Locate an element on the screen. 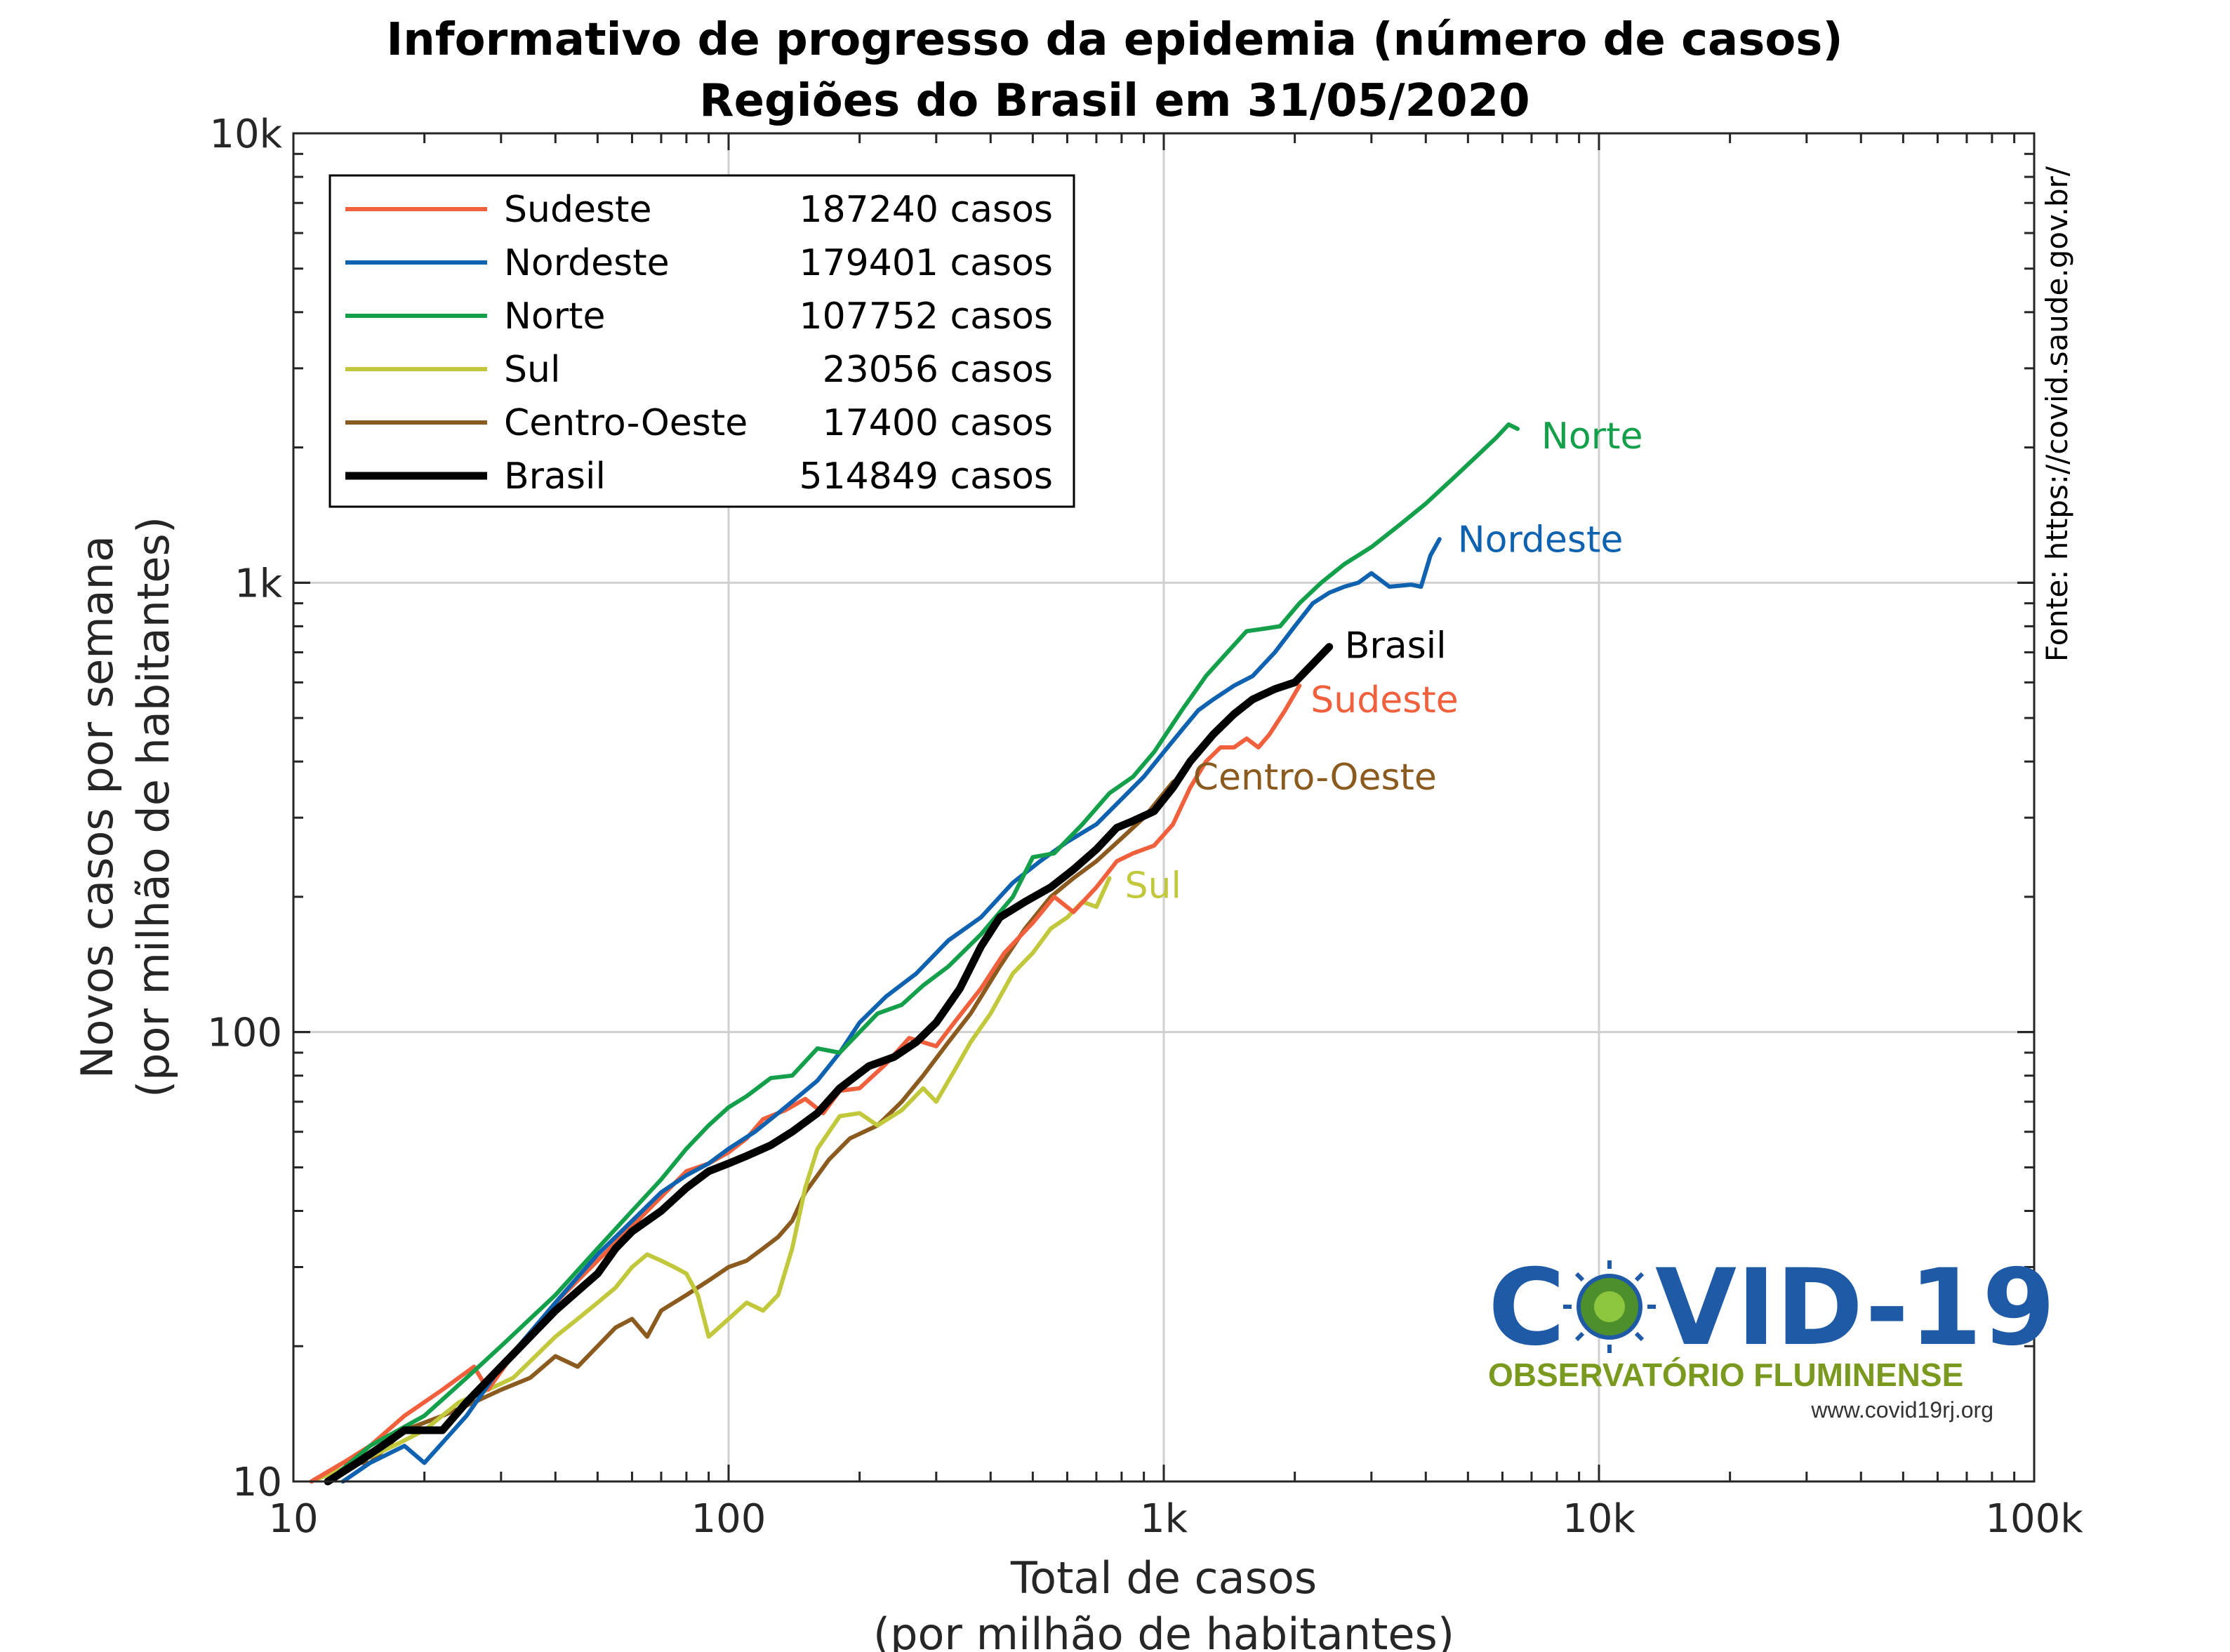  legend-case-count: 23056 casos is located at coordinates (938, 370).